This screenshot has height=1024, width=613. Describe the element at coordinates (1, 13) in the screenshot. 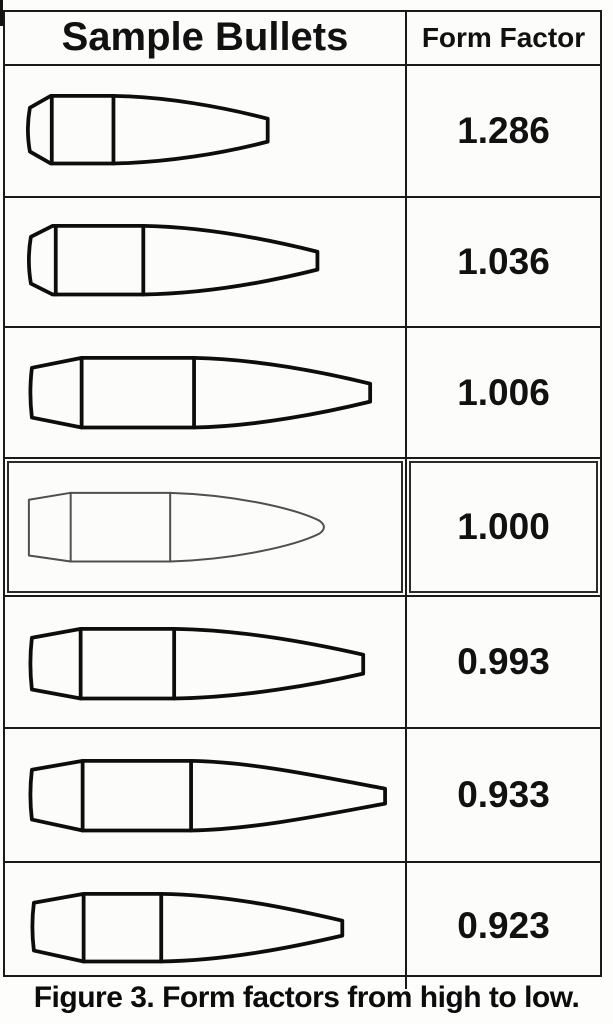

I see `scan-artifact` at that location.